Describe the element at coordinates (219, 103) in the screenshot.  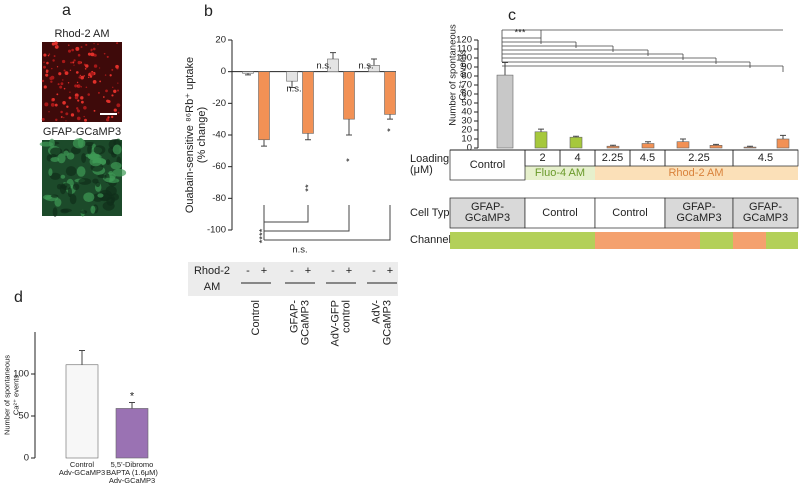
I see `y-tick-label: -20` at that location.